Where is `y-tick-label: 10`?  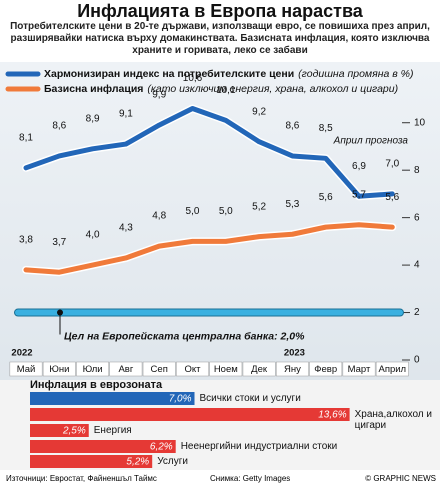
y-tick-label: 10 is located at coordinates (420, 122).